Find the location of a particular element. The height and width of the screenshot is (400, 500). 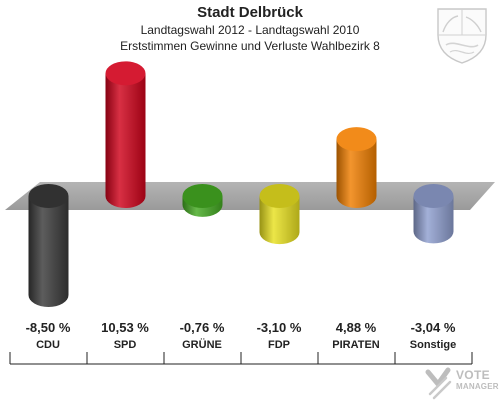

value-label: 4,88 % is located at coordinates (356, 327).